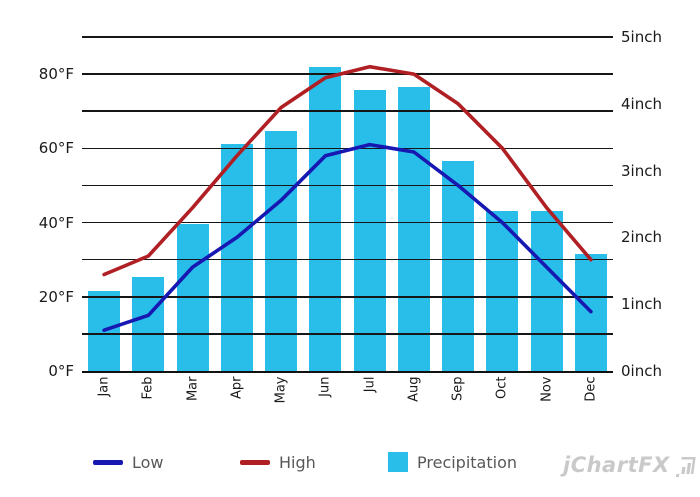 The image size is (700, 497). I want to click on precipitation-bar-Jun, so click(325, 219).